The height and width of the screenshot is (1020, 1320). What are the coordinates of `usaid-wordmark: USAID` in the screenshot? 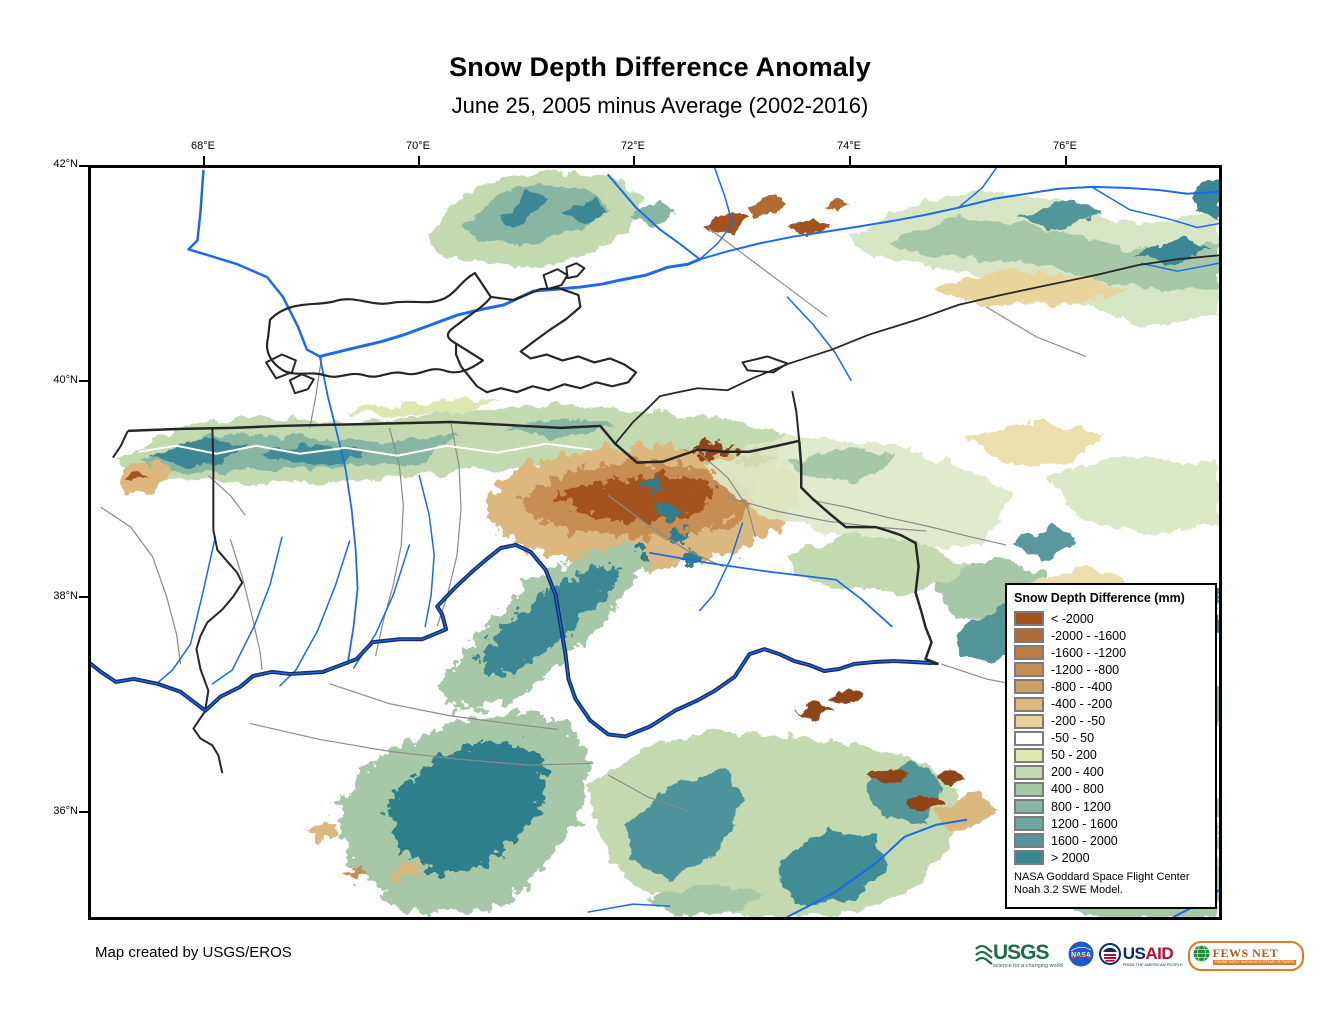 It's located at (1153, 953).